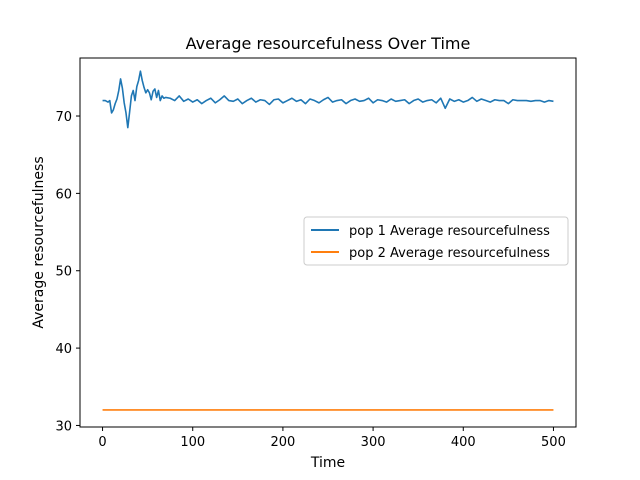  Describe the element at coordinates (63, 349) in the screenshot. I see `y-tick-label: 40` at that location.